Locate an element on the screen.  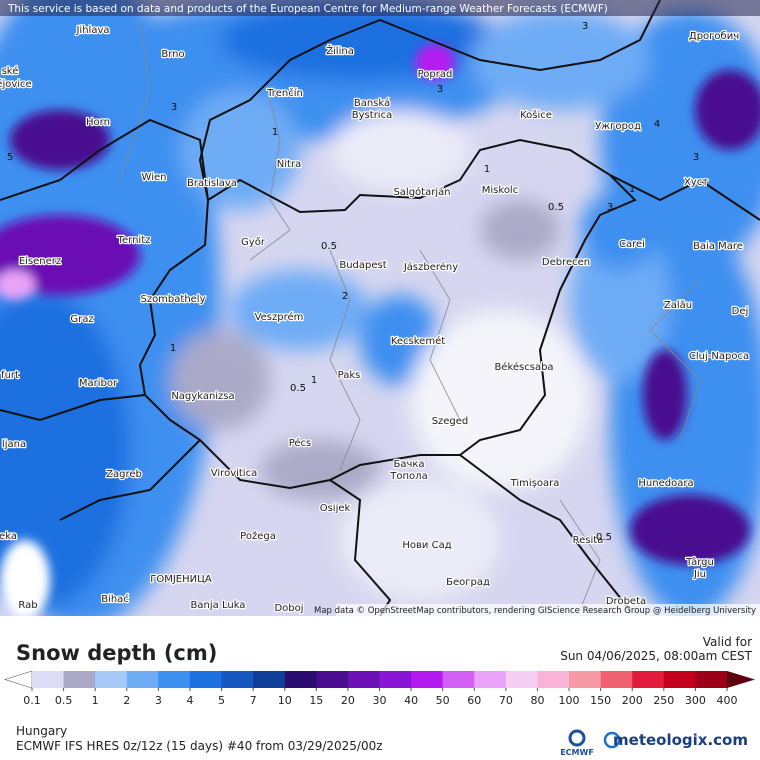
attribution-bar is located at coordinates (380, 8).